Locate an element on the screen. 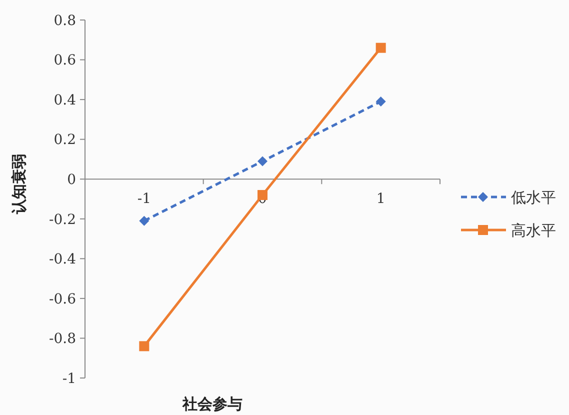 This screenshot has height=415, width=569. y-tick-label: -0.2 is located at coordinates (62, 220).